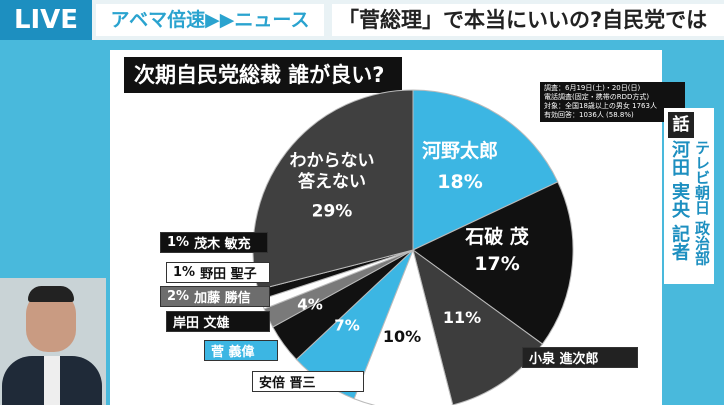 This screenshot has width=724, height=405. Describe the element at coordinates (228, 274) in the screenshot. I see `slice-name: 野田 聖子` at that location.